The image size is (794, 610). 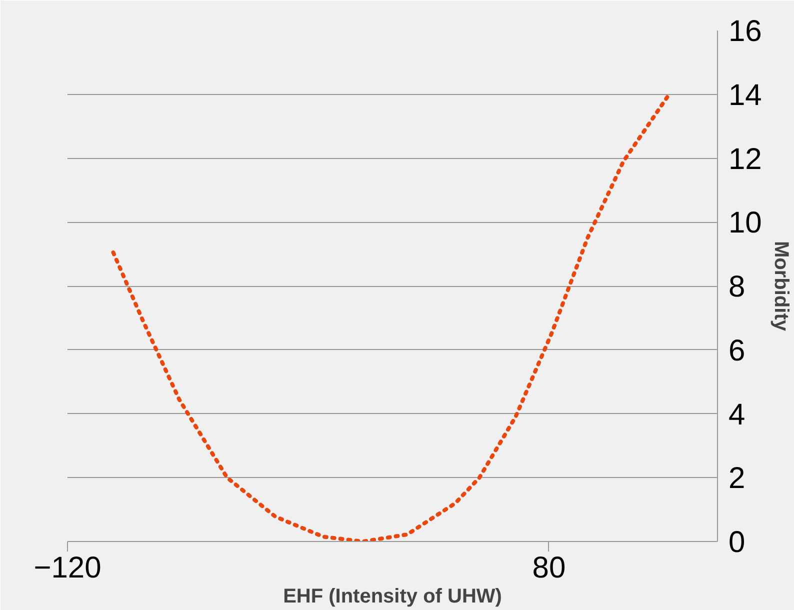 What do you see at coordinates (745, 95) in the screenshot?
I see `y-tick-label: 14` at bounding box center [745, 95].